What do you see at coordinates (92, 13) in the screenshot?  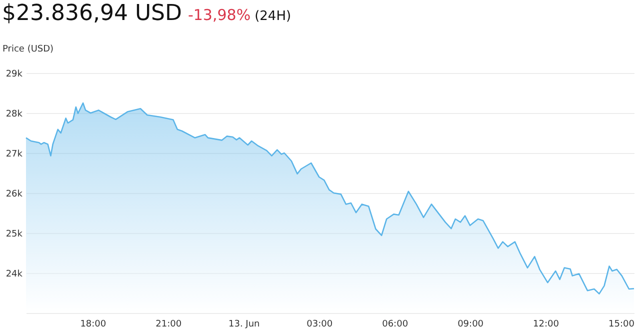 I see `chart-title: $23.836,94 USD` at bounding box center [92, 13].